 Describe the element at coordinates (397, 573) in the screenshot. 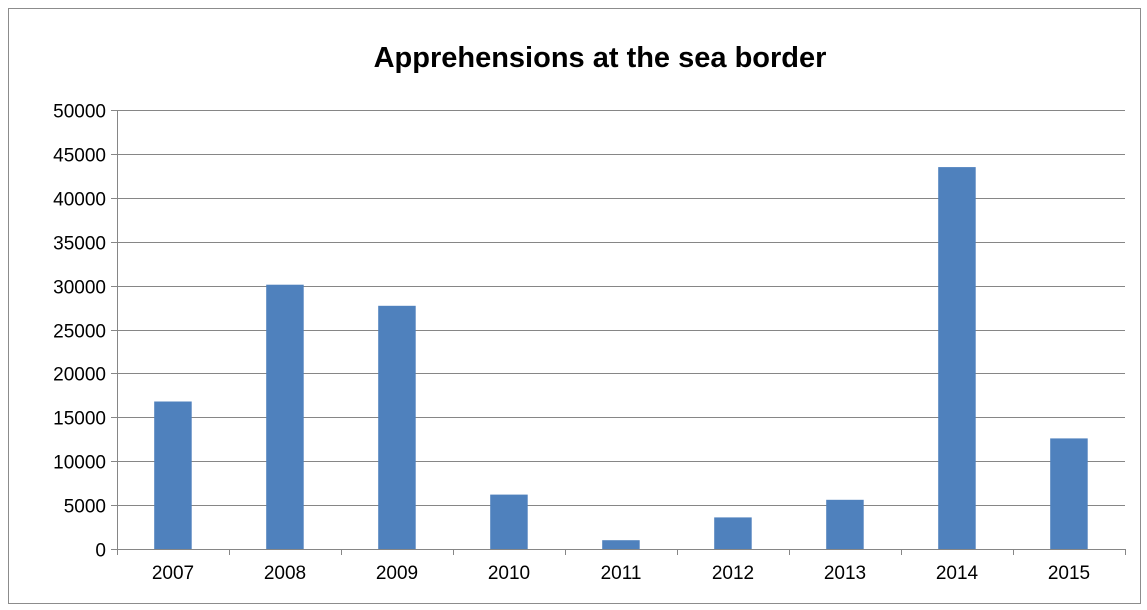

I see `x-tick-label-2009: 2009` at that location.